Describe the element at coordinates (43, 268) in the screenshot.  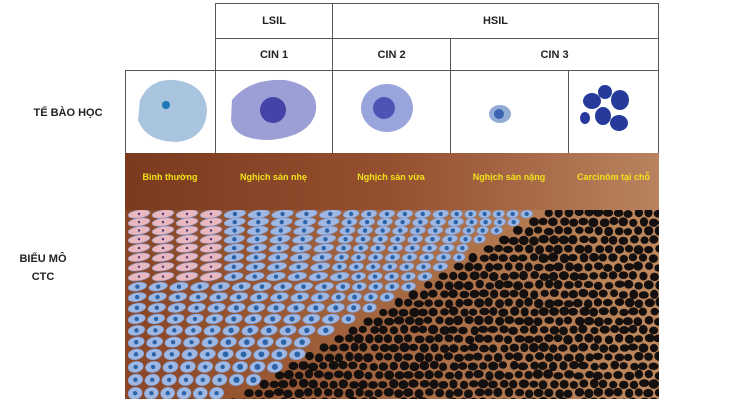
I see `epithelium-label: BIỂU MÔ CTC` at that location.